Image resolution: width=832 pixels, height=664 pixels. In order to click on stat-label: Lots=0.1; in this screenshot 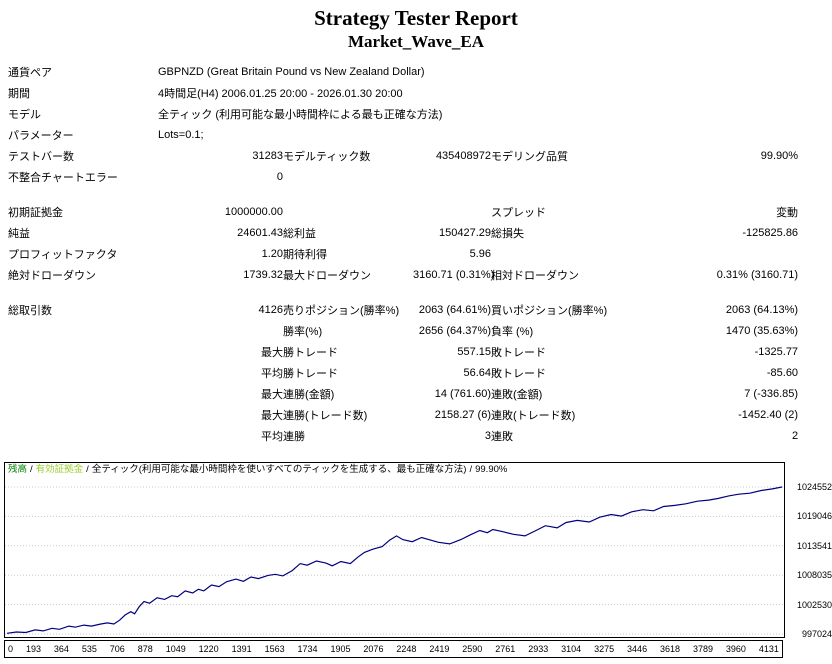, I will do `click(181, 134)`.